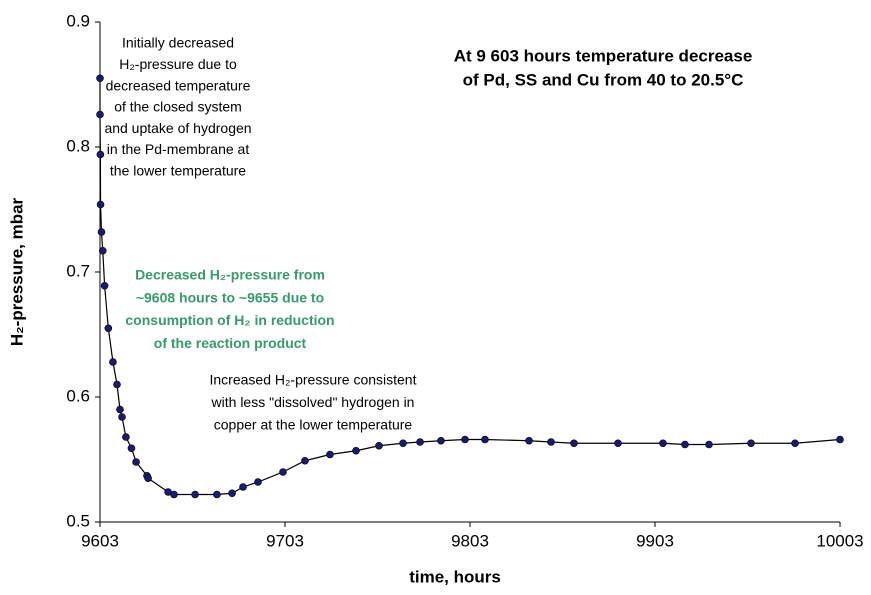 The height and width of the screenshot is (595, 871). What do you see at coordinates (230, 297) in the screenshot?
I see `annotation: ~9608 hours to ~9655 due to` at bounding box center [230, 297].